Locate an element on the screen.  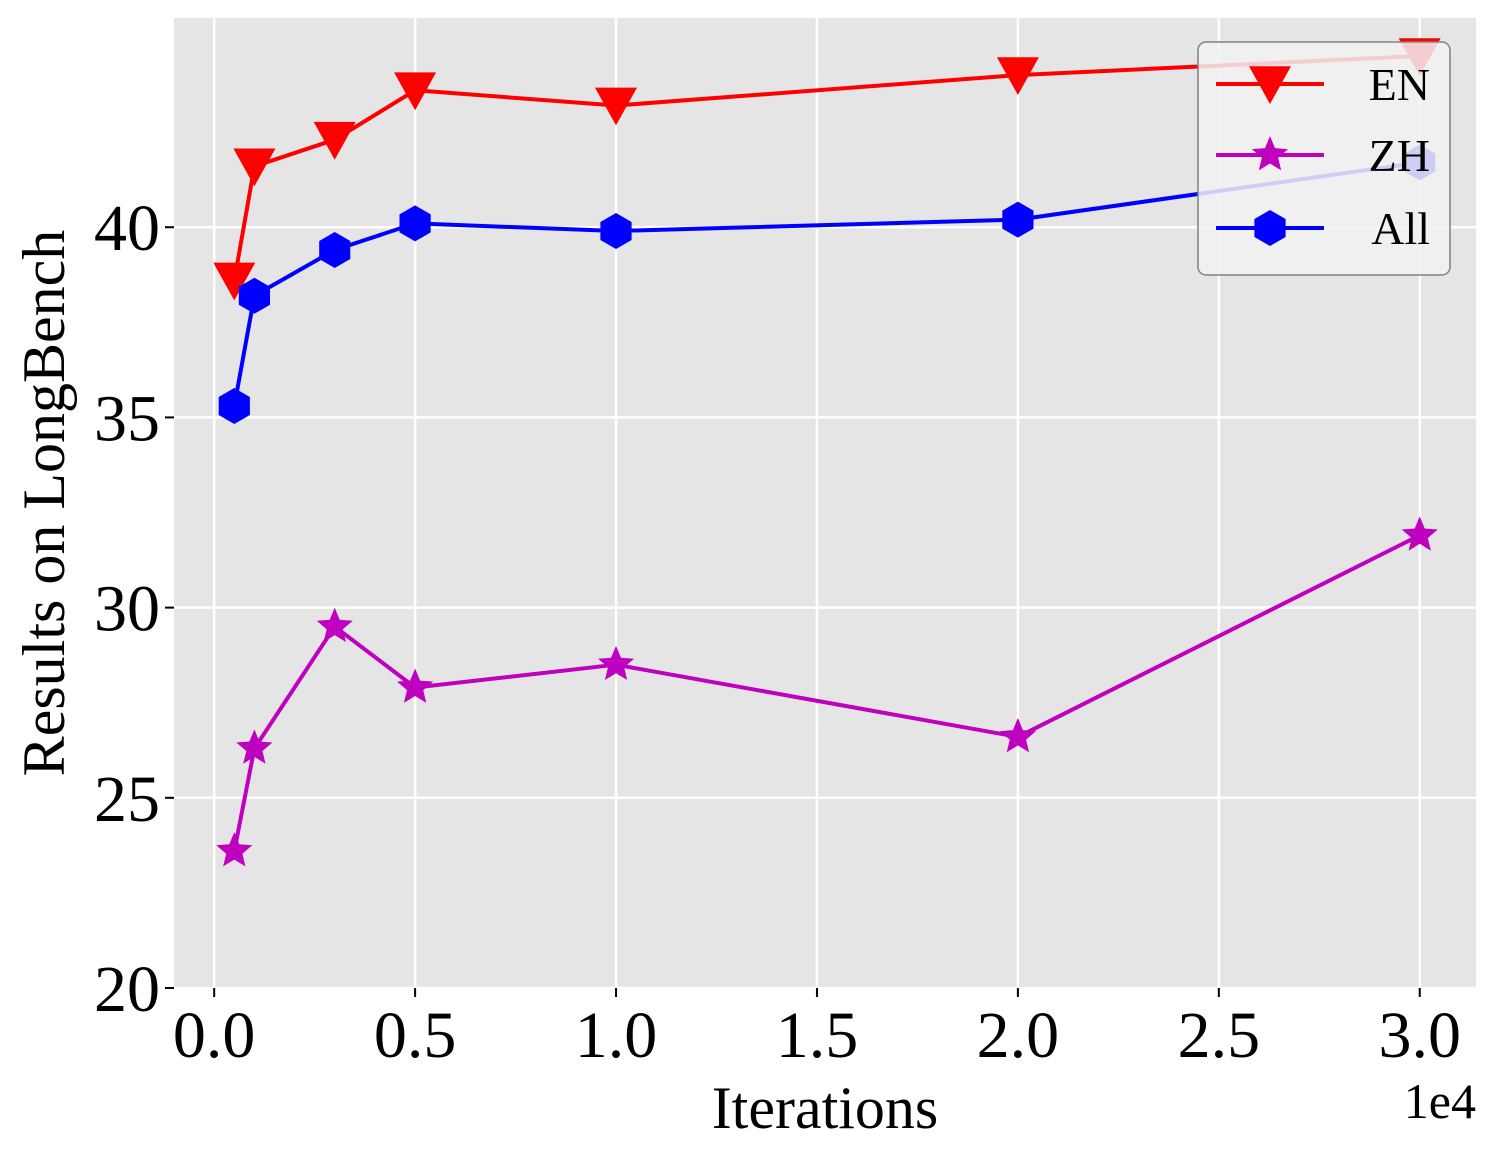
legend-marker-en is located at coordinates (1270, 85).